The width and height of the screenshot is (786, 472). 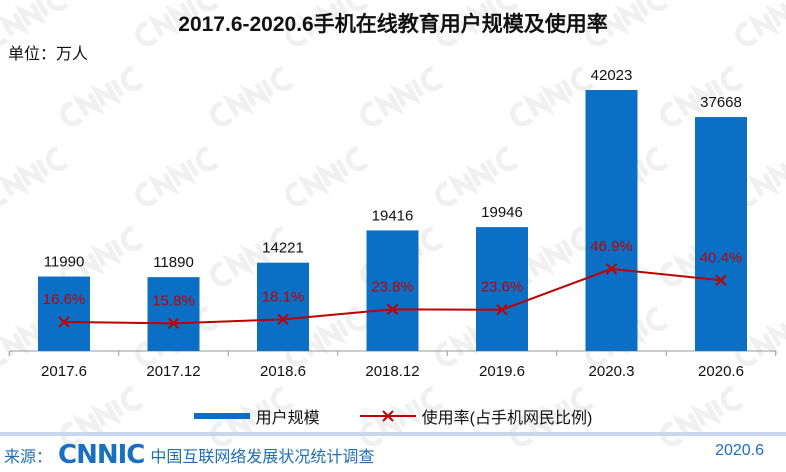 What do you see at coordinates (173, 300) in the screenshot?
I see `rate-label: 15.8%` at bounding box center [173, 300].